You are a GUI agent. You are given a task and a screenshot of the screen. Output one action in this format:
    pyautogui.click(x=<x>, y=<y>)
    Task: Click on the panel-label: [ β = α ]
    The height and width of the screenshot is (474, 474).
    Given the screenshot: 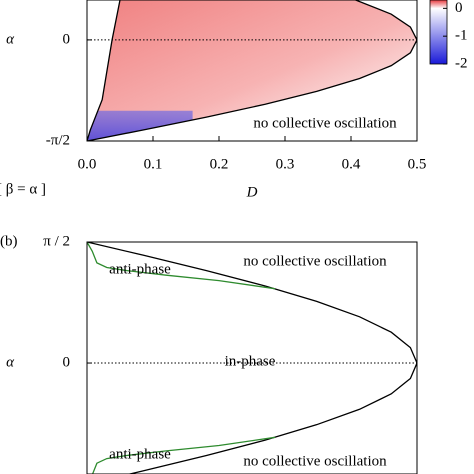 What is the action you would take?
    pyautogui.click(x=23, y=189)
    